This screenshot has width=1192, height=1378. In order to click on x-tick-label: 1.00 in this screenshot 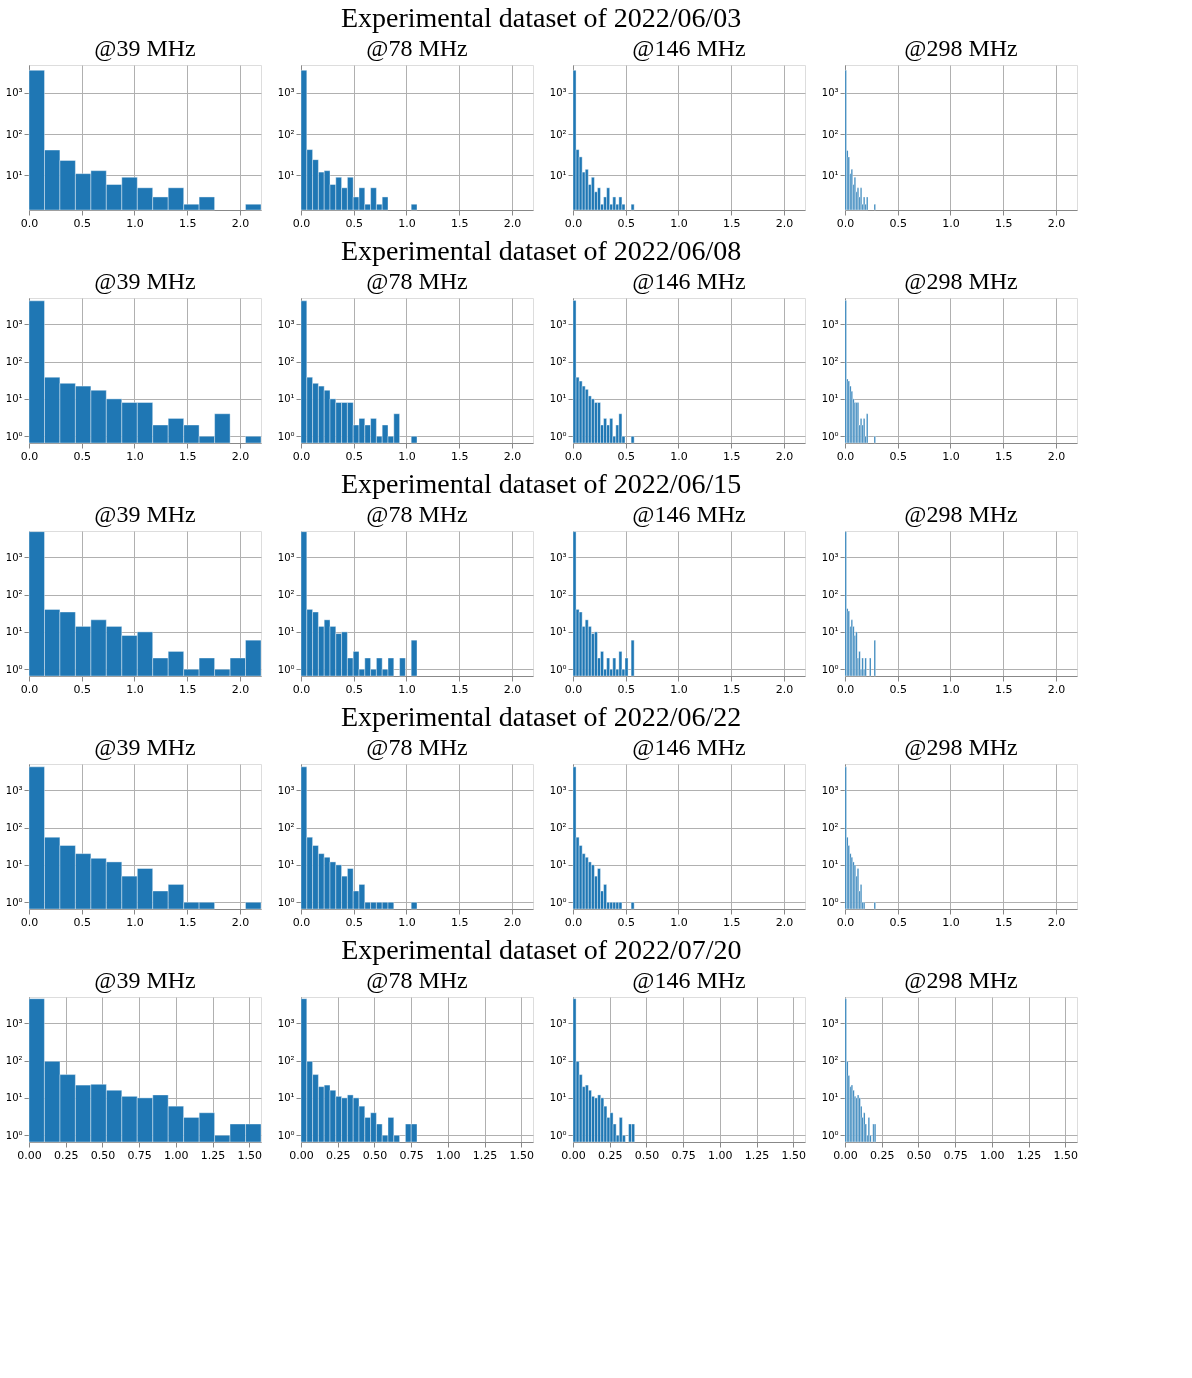, I will do `click(448, 1155)`.